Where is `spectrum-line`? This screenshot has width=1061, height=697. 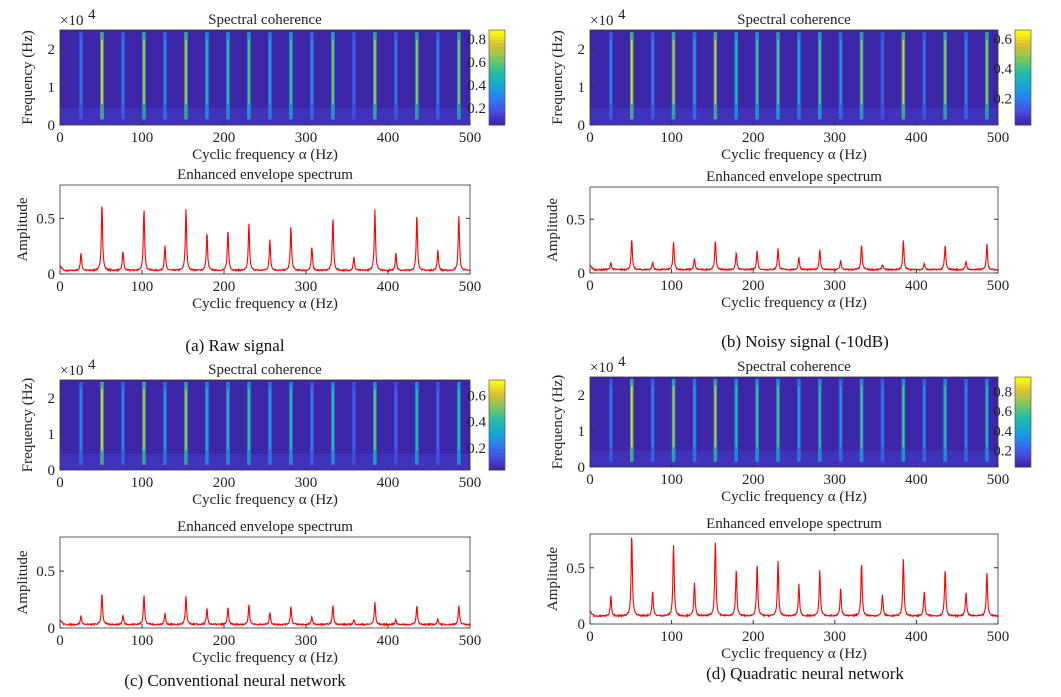 spectrum-line is located at coordinates (265, 239).